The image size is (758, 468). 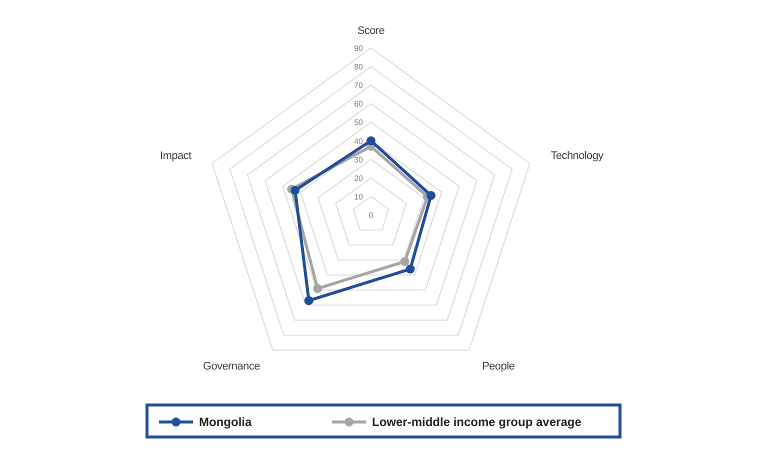 What do you see at coordinates (371, 215) in the screenshot?
I see `y-tick-label: 0` at bounding box center [371, 215].